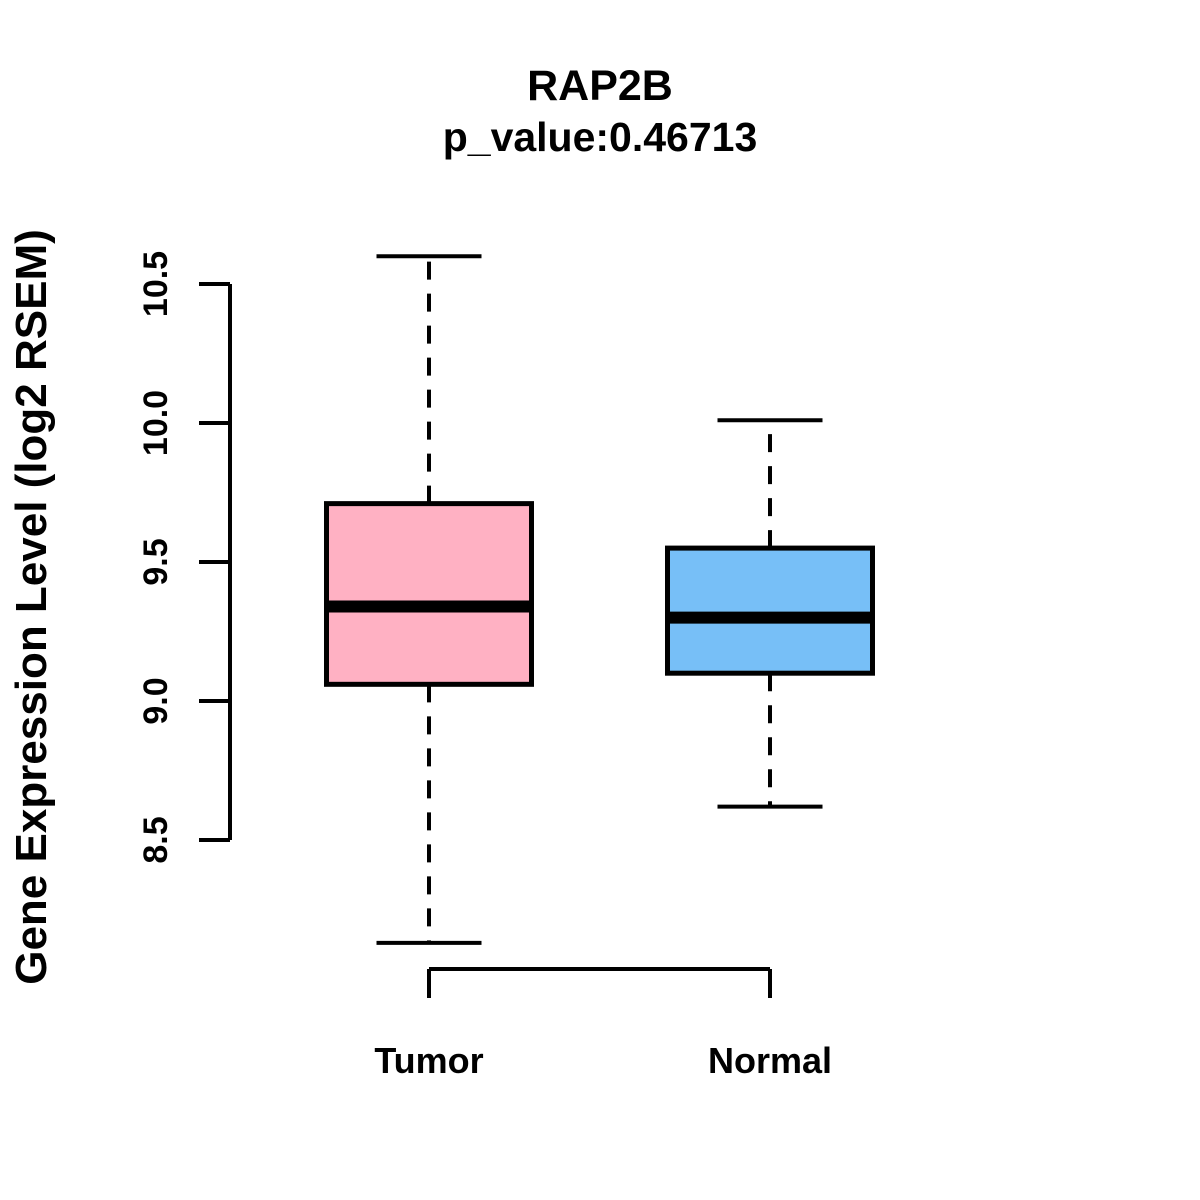 This screenshot has width=1200, height=1200. I want to click on y-tick-label: 10.0, so click(156, 423).